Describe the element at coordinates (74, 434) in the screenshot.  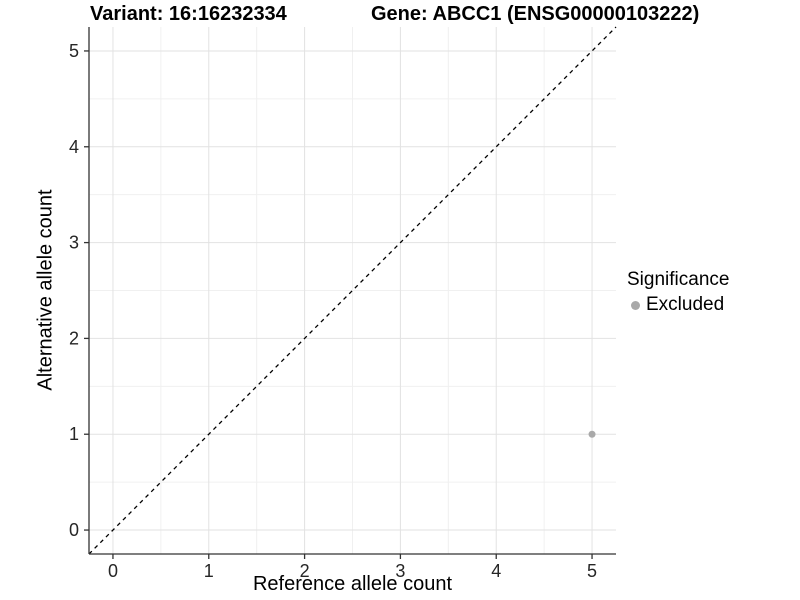
I see `y-tick-label: 1` at that location.